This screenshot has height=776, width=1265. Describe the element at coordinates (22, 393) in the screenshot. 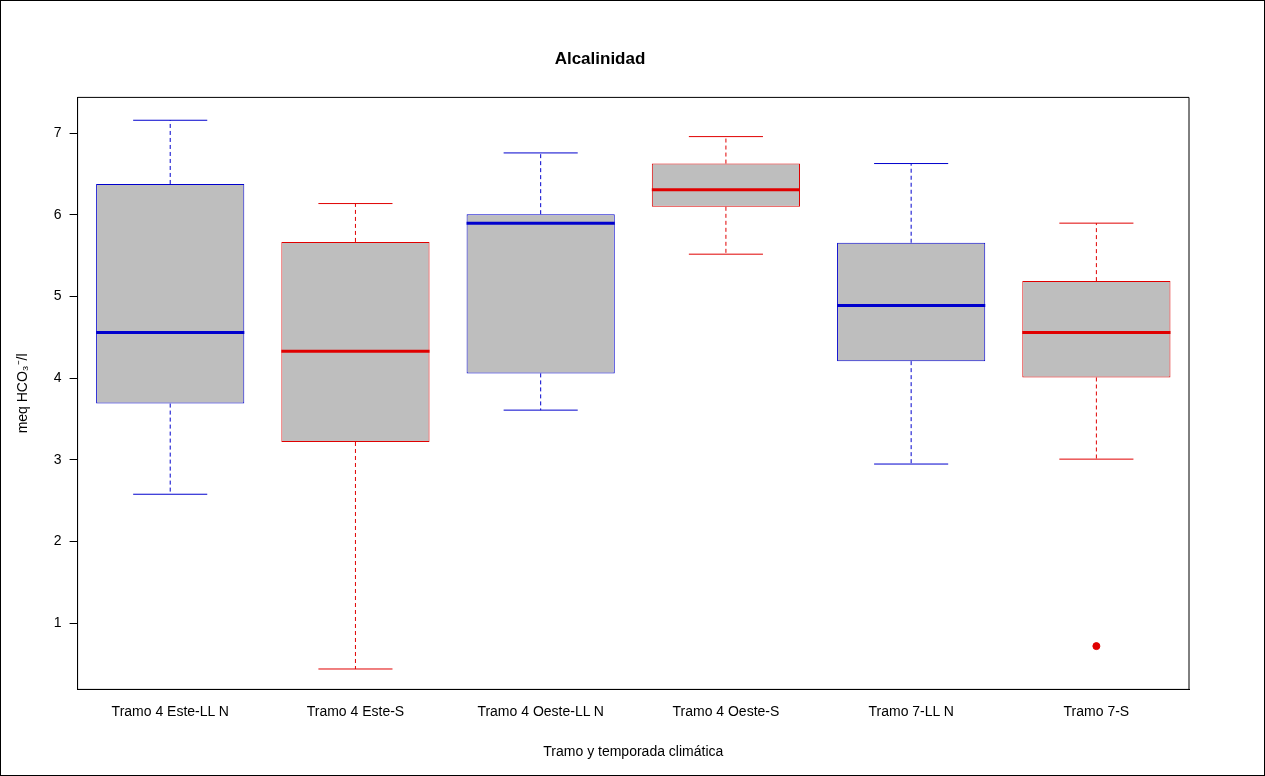

I see `y-axis-title: meq HCO₃⁻/l` at that location.